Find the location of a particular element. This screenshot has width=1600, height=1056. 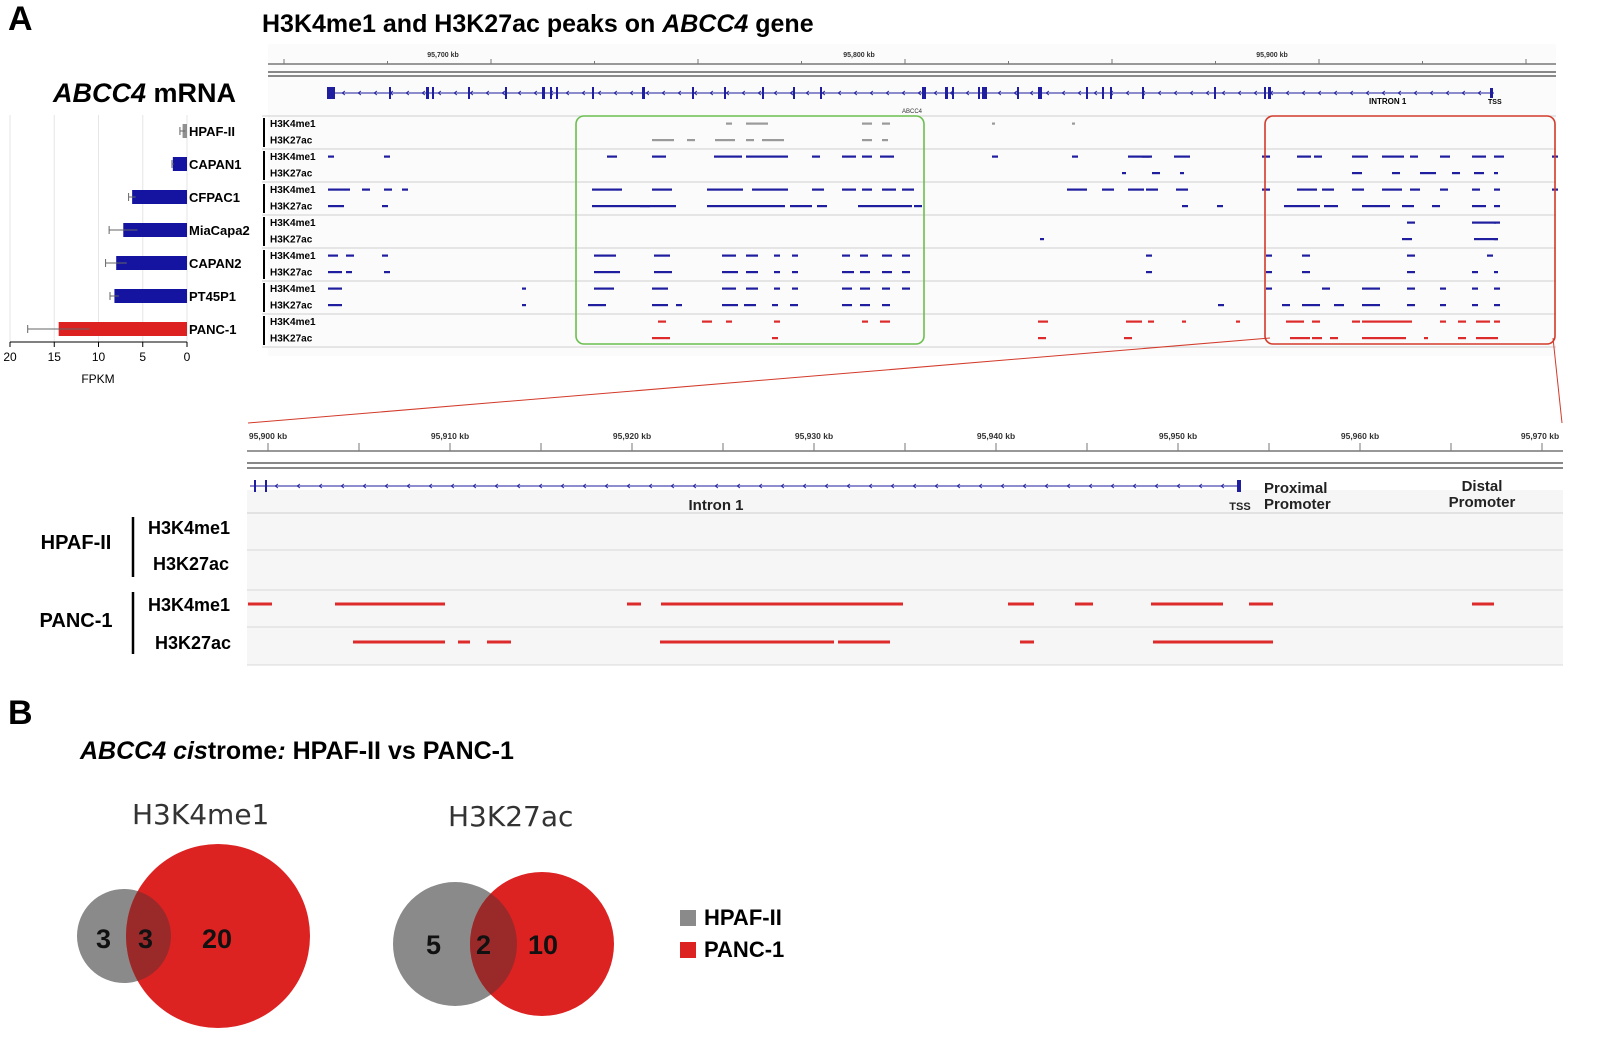

browser-track-label: H3K27ac is located at coordinates (291, 174).